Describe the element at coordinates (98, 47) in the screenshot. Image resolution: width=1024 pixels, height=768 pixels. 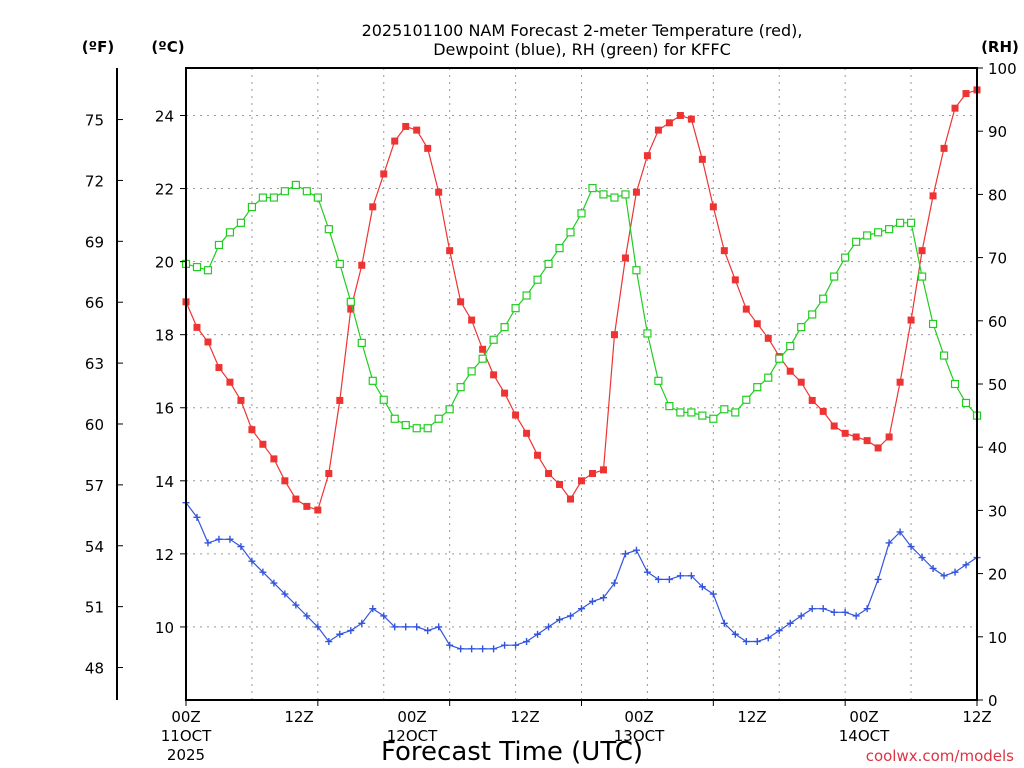
I see `fahrenheit-unit-label: (ºF)` at that location.